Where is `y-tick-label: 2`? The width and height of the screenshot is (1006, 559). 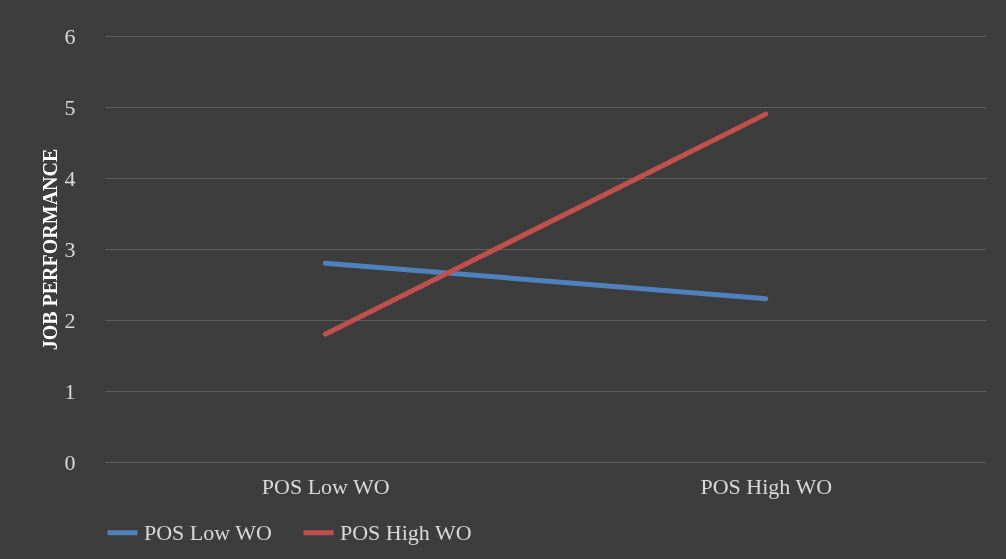
y-tick-label: 2 is located at coordinates (70, 320).